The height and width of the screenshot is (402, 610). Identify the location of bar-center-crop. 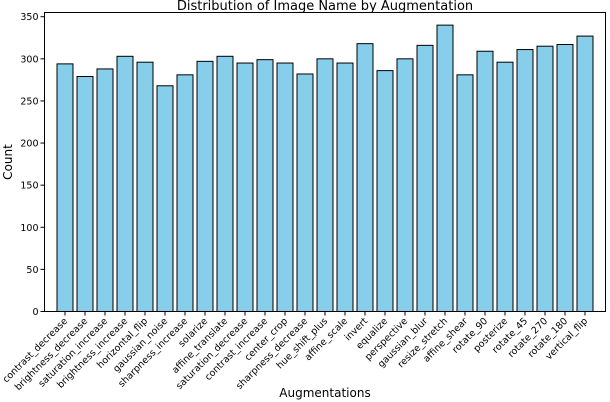
(285, 187).